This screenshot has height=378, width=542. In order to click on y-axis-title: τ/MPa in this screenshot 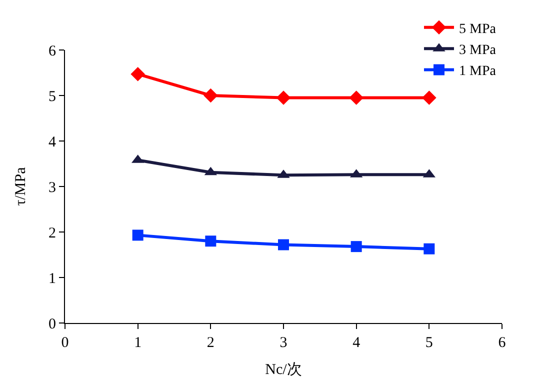, I will do `click(21, 186)`.